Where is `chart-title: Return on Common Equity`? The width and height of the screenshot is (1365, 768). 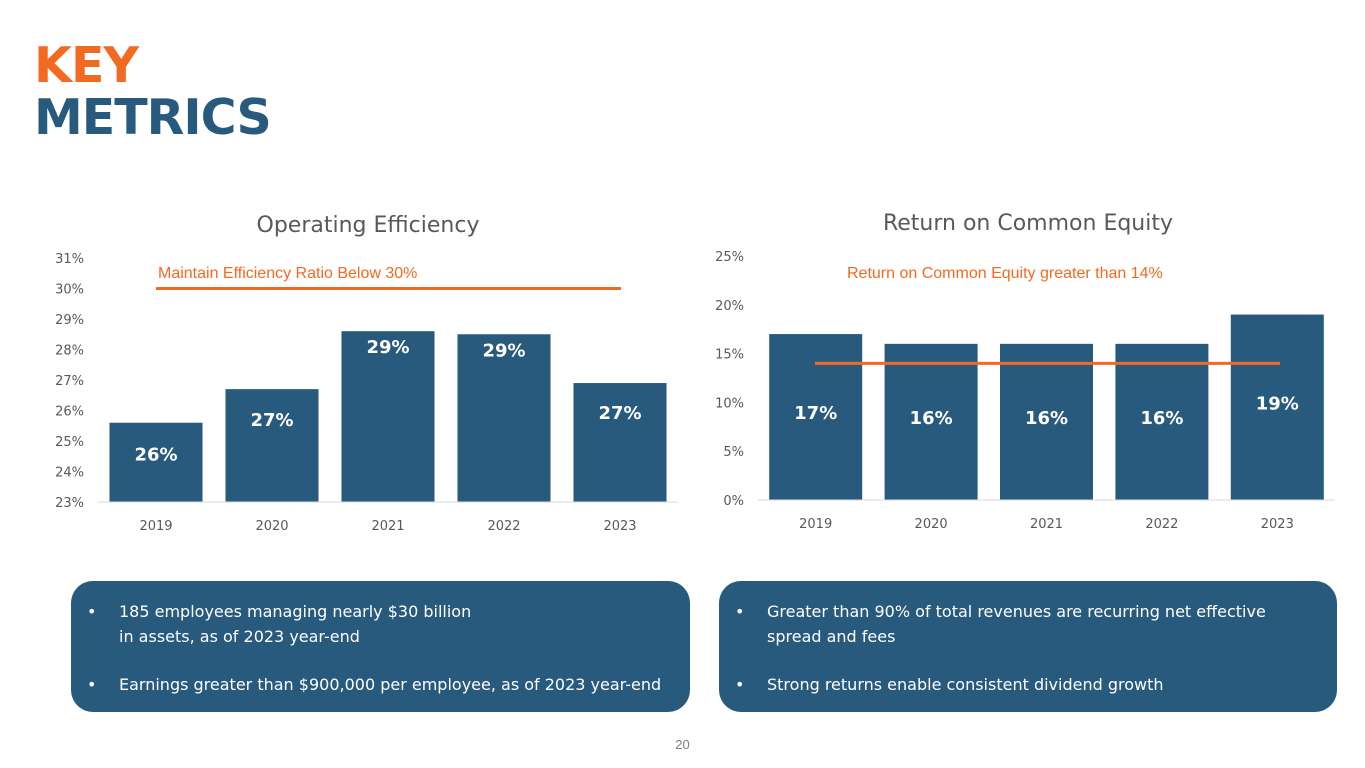 chart-title: Return on Common Equity is located at coordinates (1028, 223).